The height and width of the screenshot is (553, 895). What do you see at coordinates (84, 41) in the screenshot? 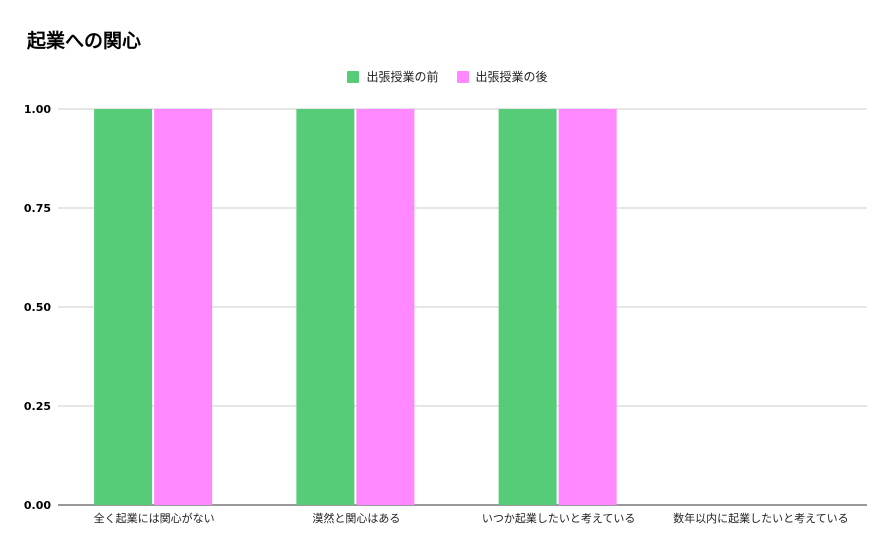
I see `chart-title: 起業への関心` at bounding box center [84, 41].